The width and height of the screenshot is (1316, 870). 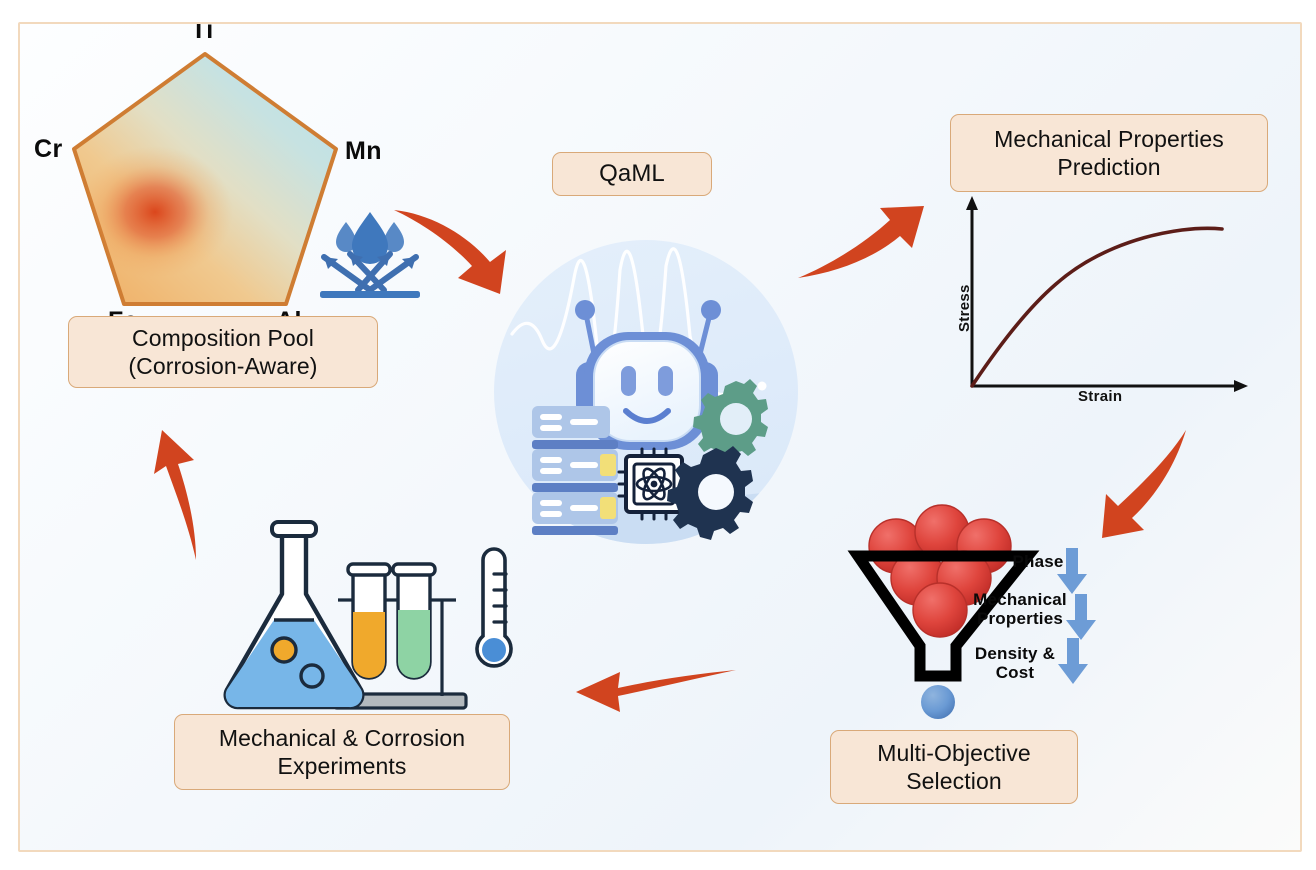 What do you see at coordinates (342, 752) in the screenshot?
I see `chip-mechanical-corrosion-experiments: Mechanical & Corrosion Experiments` at bounding box center [342, 752].